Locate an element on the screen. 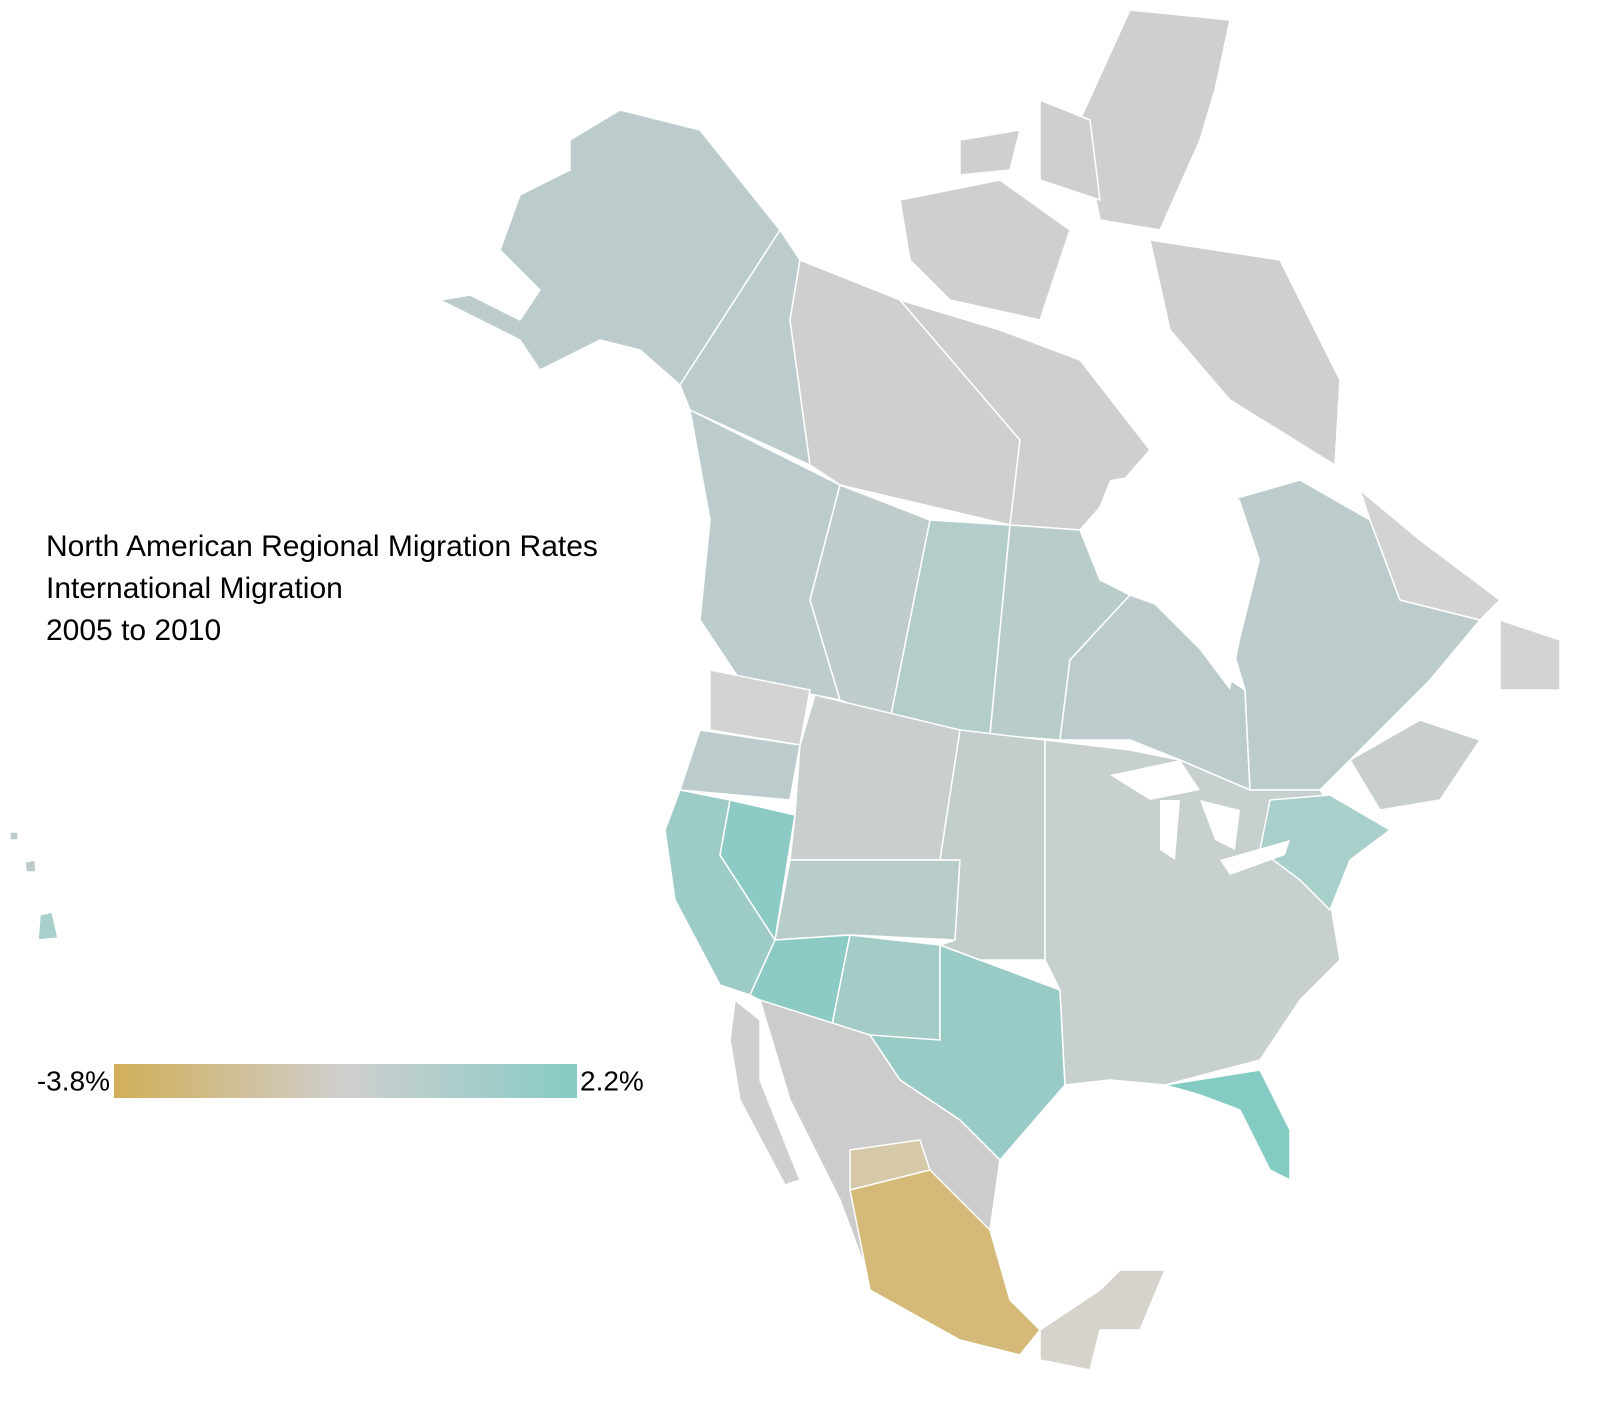 This screenshot has height=1415, width=1600. subtitle: International Migration is located at coordinates (194, 588).